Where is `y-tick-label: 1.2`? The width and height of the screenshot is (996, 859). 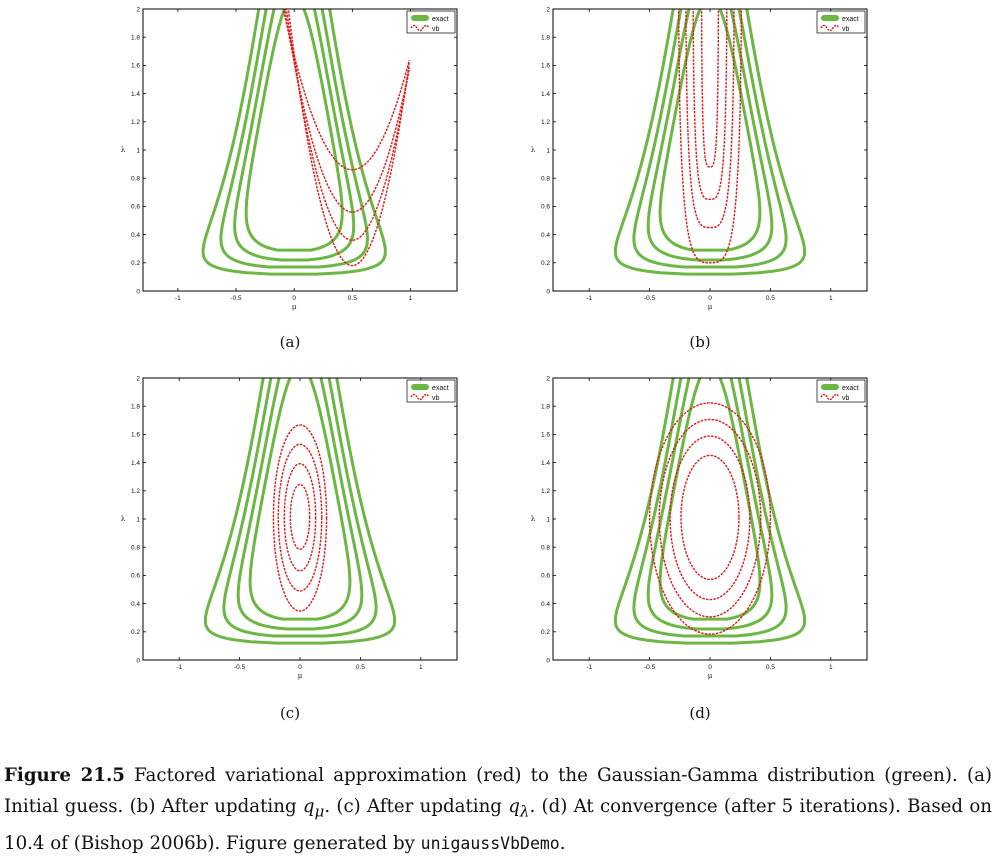
y-tick-label: 1.2 is located at coordinates (135, 122).